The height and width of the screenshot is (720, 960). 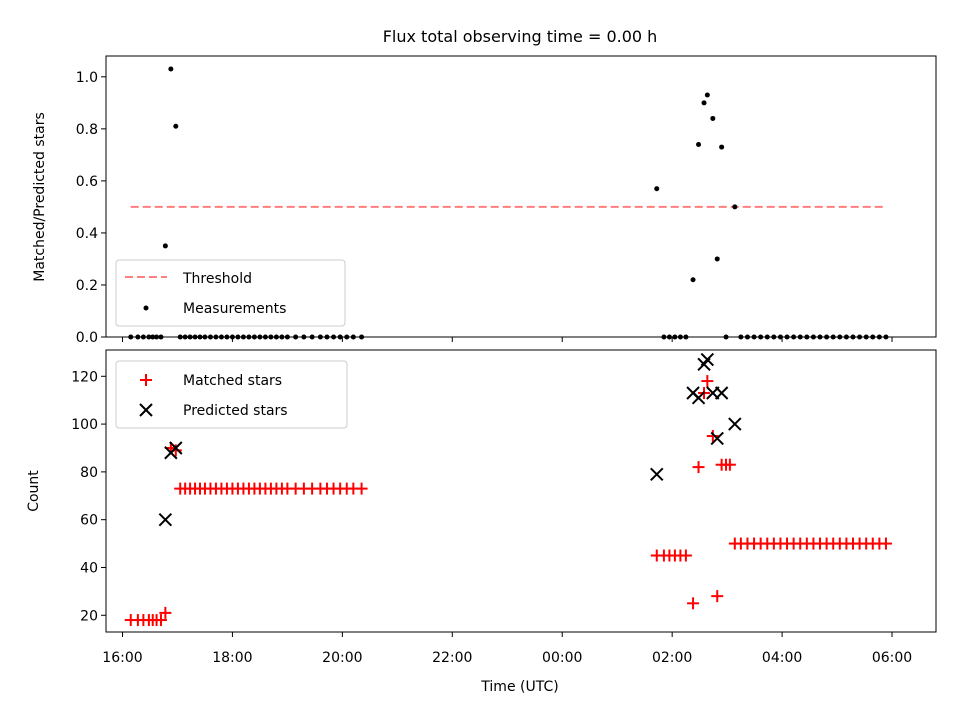 I want to click on xtick-label: 02:00, so click(x=672, y=658).